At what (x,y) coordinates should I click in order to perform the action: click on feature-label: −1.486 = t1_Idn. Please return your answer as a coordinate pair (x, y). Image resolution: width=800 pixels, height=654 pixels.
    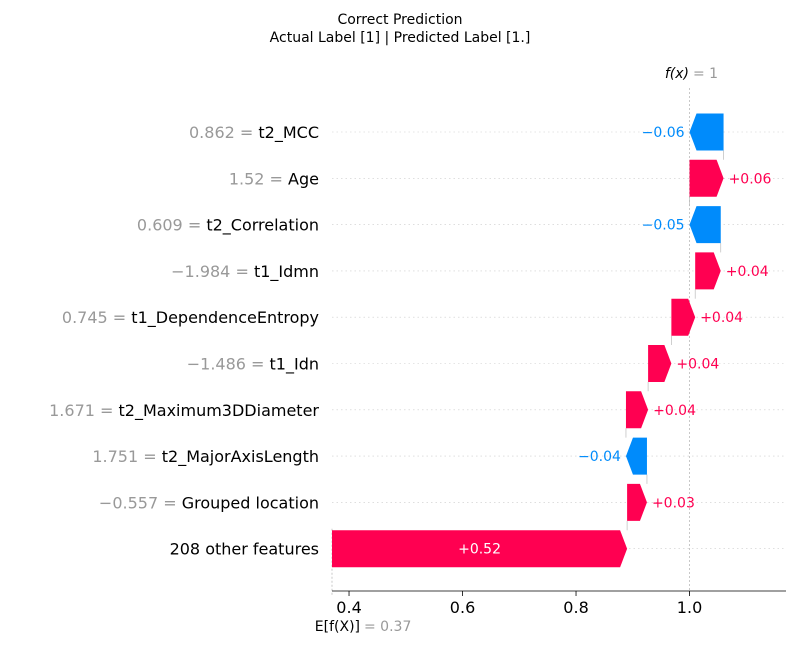
    Looking at the image, I should click on (253, 365).